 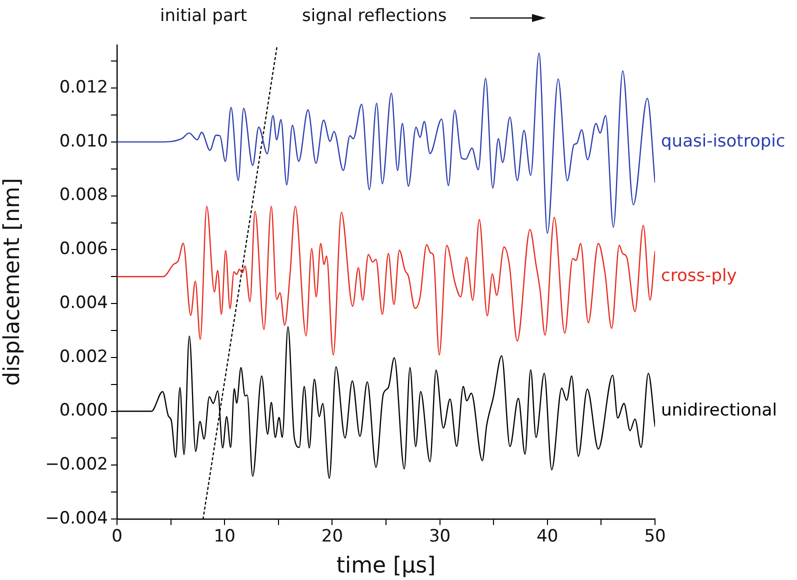 What do you see at coordinates (332, 536) in the screenshot?
I see `x-tick-label: 20` at bounding box center [332, 536].